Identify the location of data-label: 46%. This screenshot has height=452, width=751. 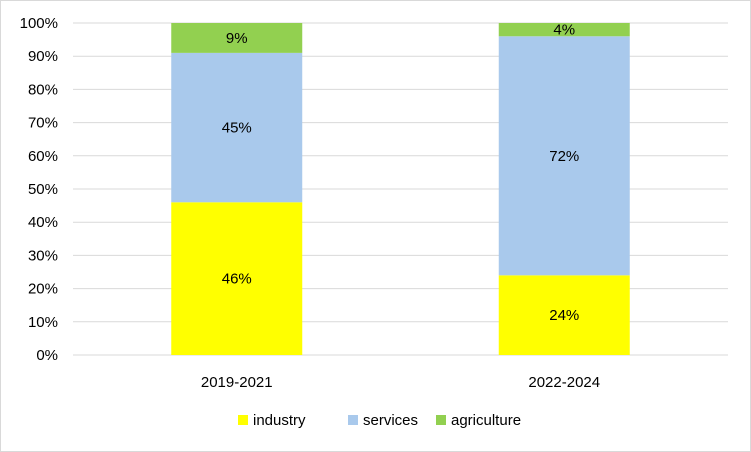
(237, 279).